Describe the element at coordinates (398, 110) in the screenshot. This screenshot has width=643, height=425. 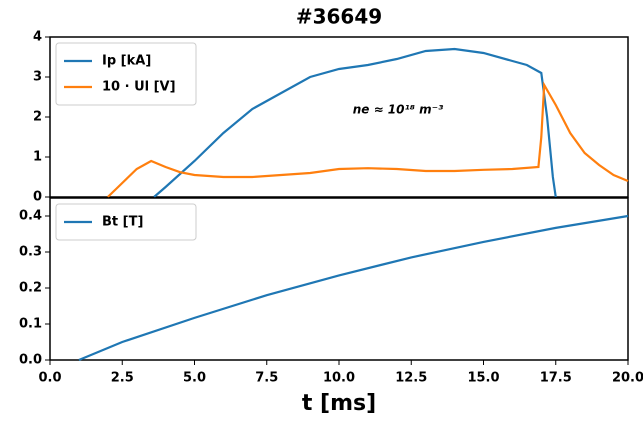
I see `annotation: ne ≈ 10¹⁸ m⁻³` at that location.